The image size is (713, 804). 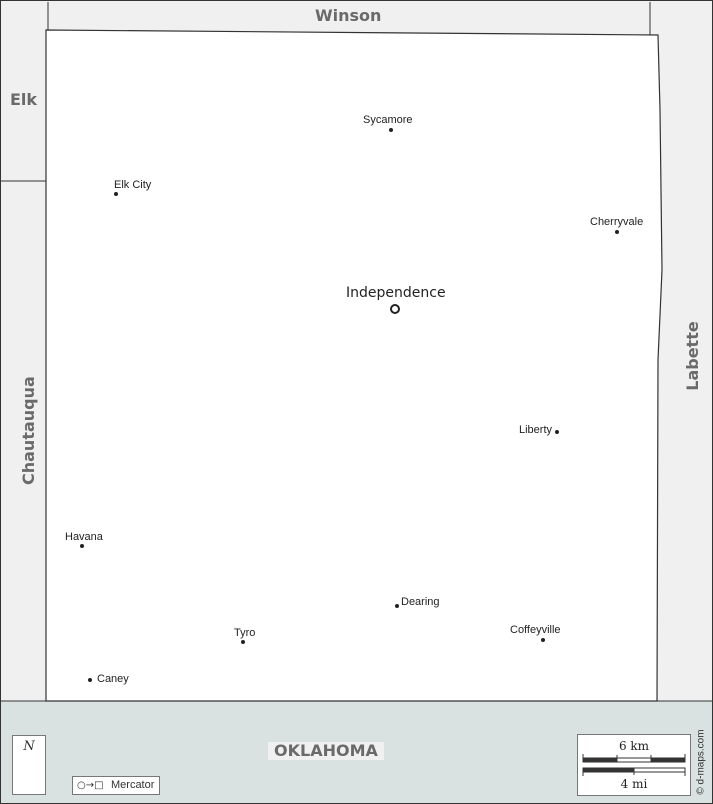 I want to click on scale-mi-label: 4 mi, so click(x=634, y=784).